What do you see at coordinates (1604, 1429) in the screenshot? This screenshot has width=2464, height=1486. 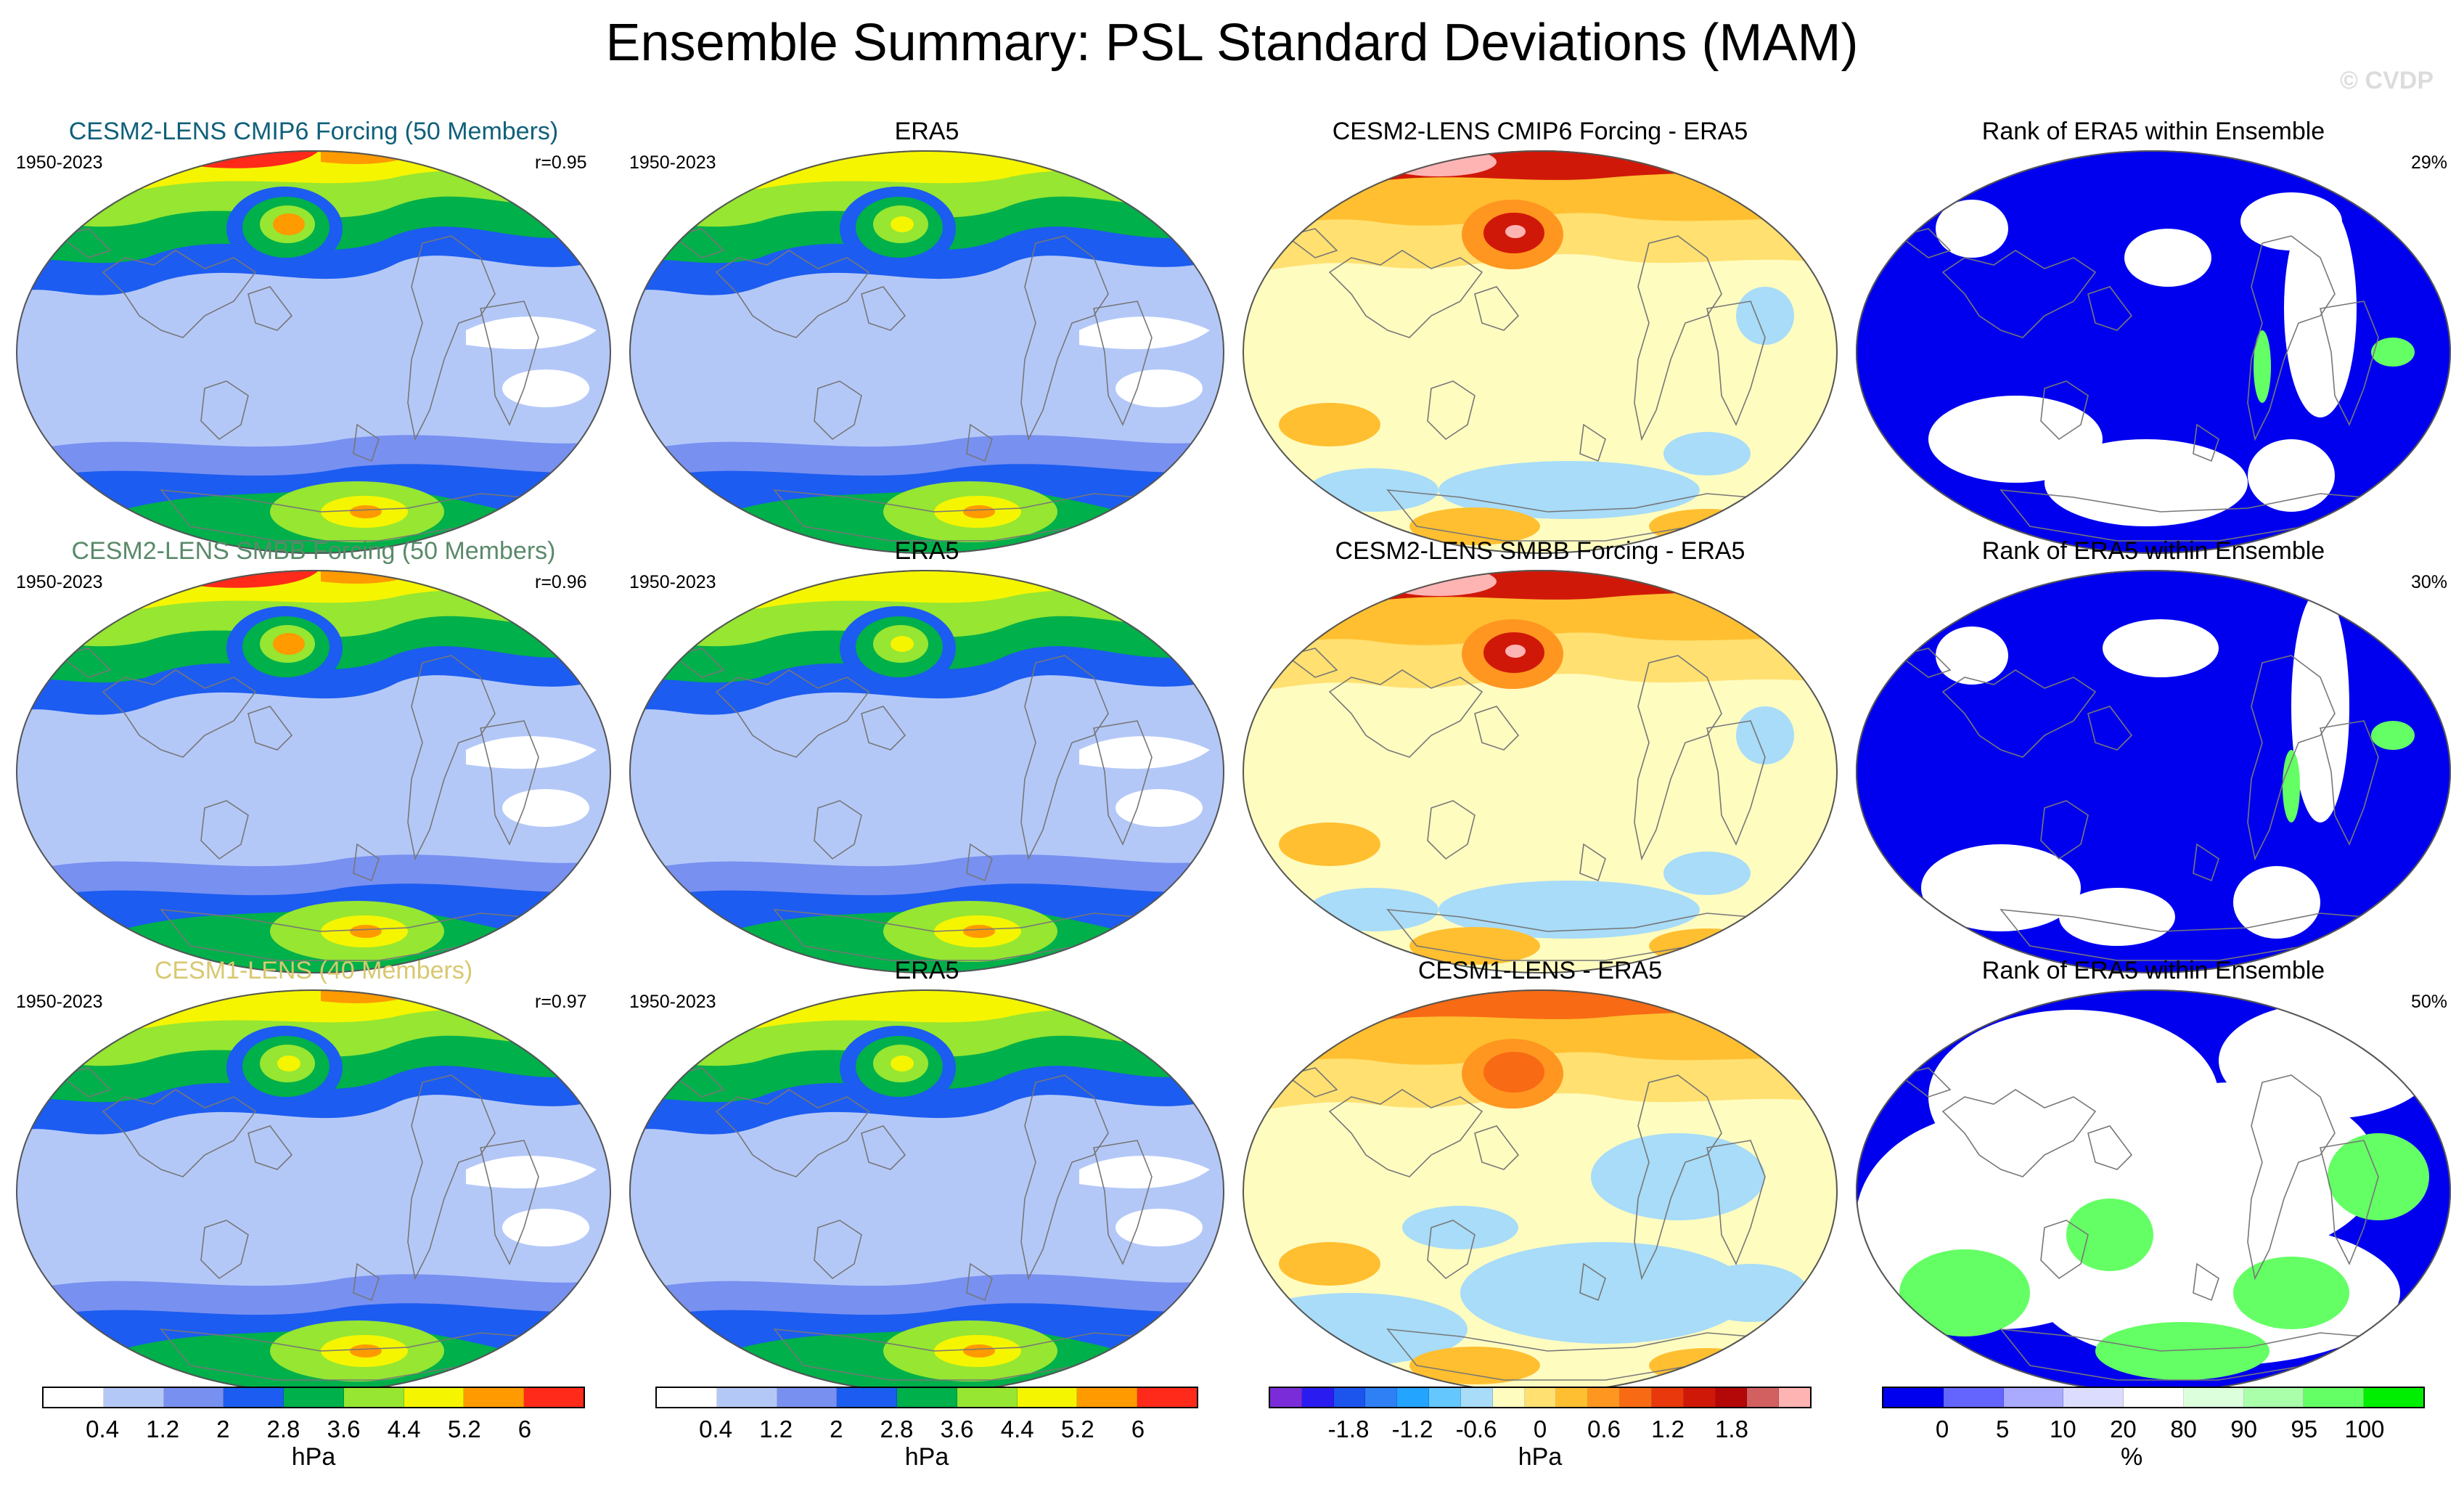 I see `colorbar-tick-label: 0.6` at bounding box center [1604, 1429].